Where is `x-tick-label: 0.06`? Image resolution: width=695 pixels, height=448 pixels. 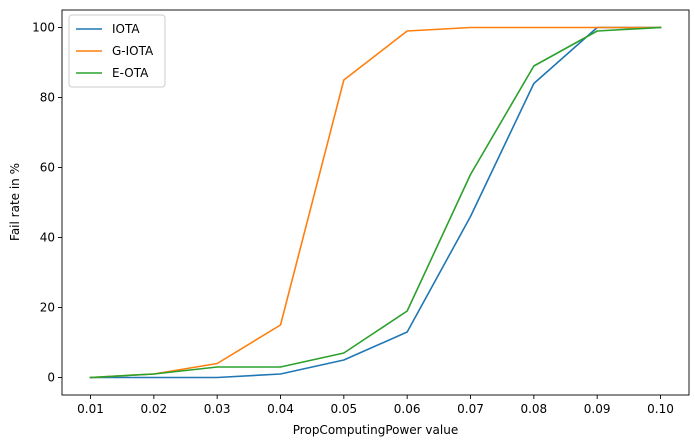 x-tick-label: 0.06 is located at coordinates (407, 409).